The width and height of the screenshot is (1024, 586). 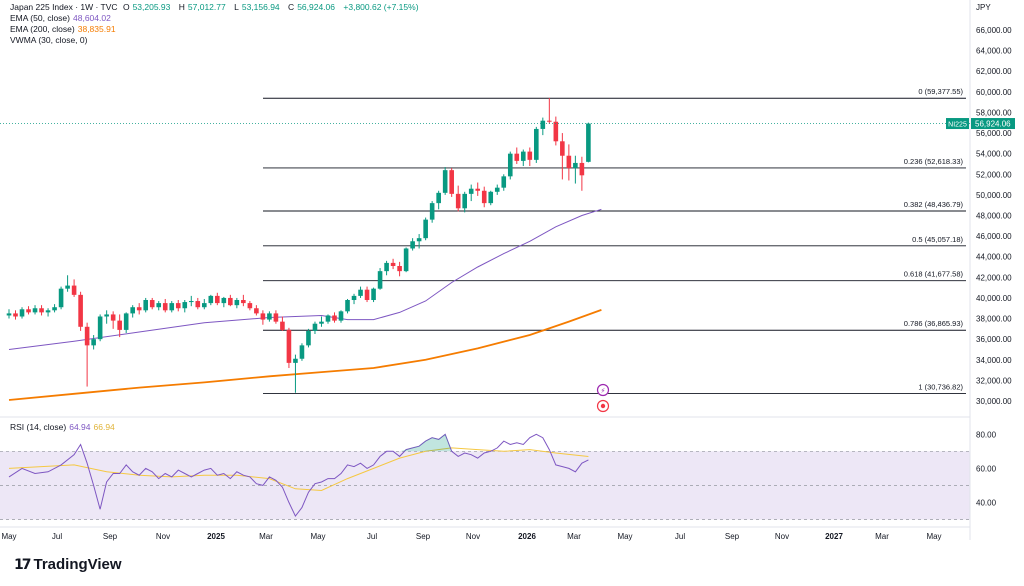 What do you see at coordinates (934, 161) in the screenshot?
I see `fib-level-label: 0.236 (52,618.33)` at bounding box center [934, 161].